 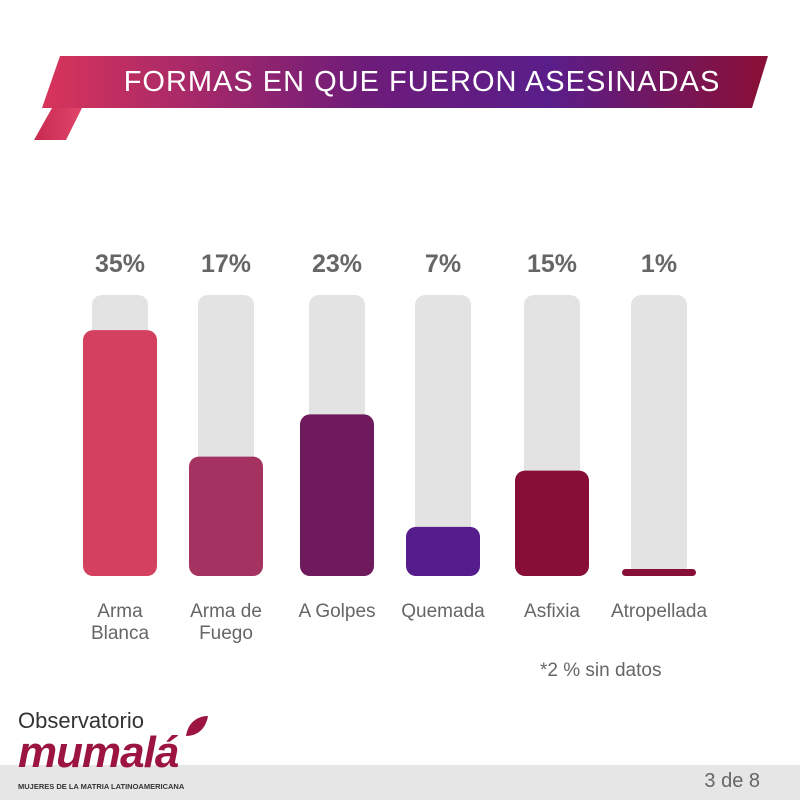 I want to click on value-label: 7%, so click(x=443, y=264).